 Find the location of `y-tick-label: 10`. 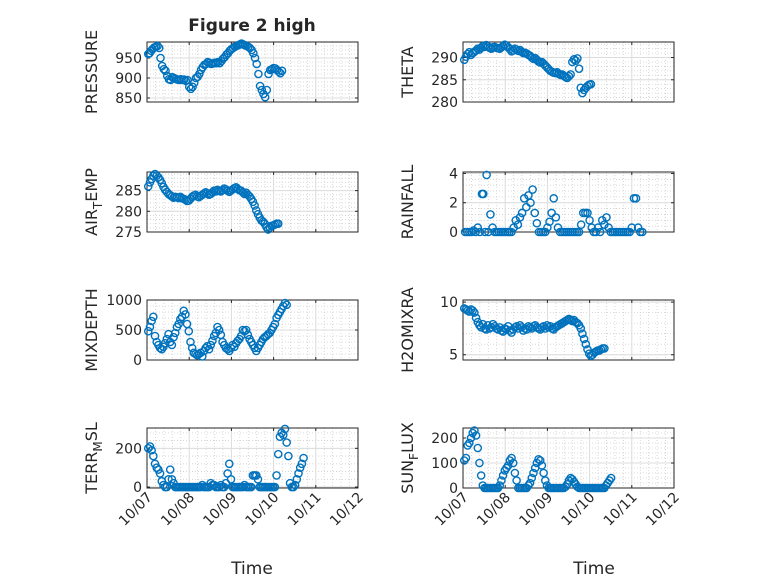

y-tick-label: 10 is located at coordinates (449, 303).